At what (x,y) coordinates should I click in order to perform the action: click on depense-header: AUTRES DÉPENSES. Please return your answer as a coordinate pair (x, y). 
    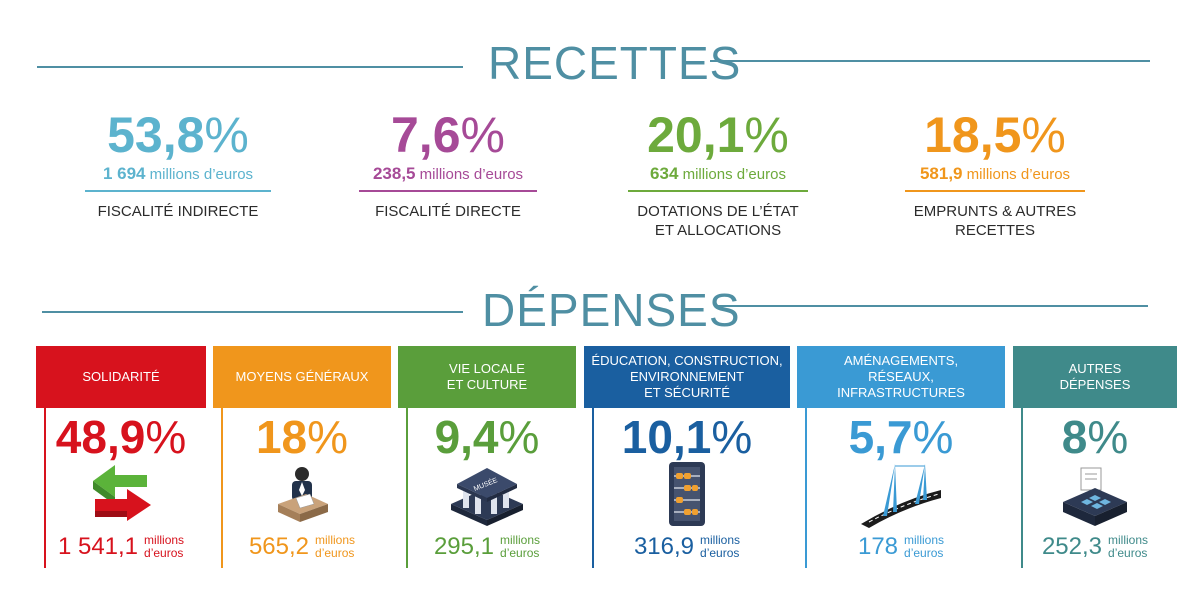
    Looking at the image, I should click on (1095, 377).